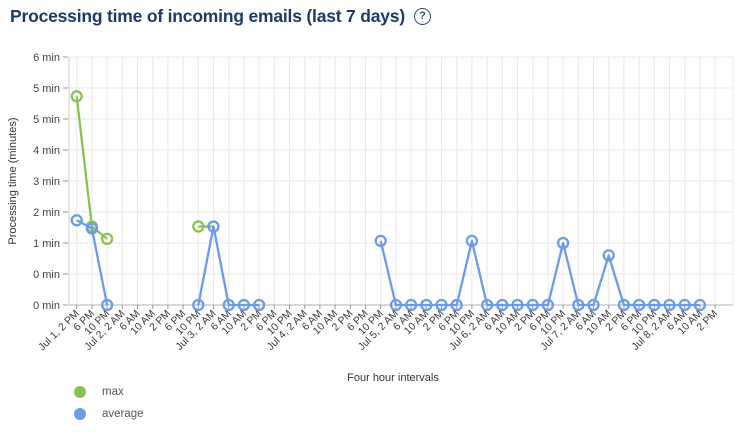  I want to click on x-tick-label: Jul 1, 2 PM, so click(59, 331).